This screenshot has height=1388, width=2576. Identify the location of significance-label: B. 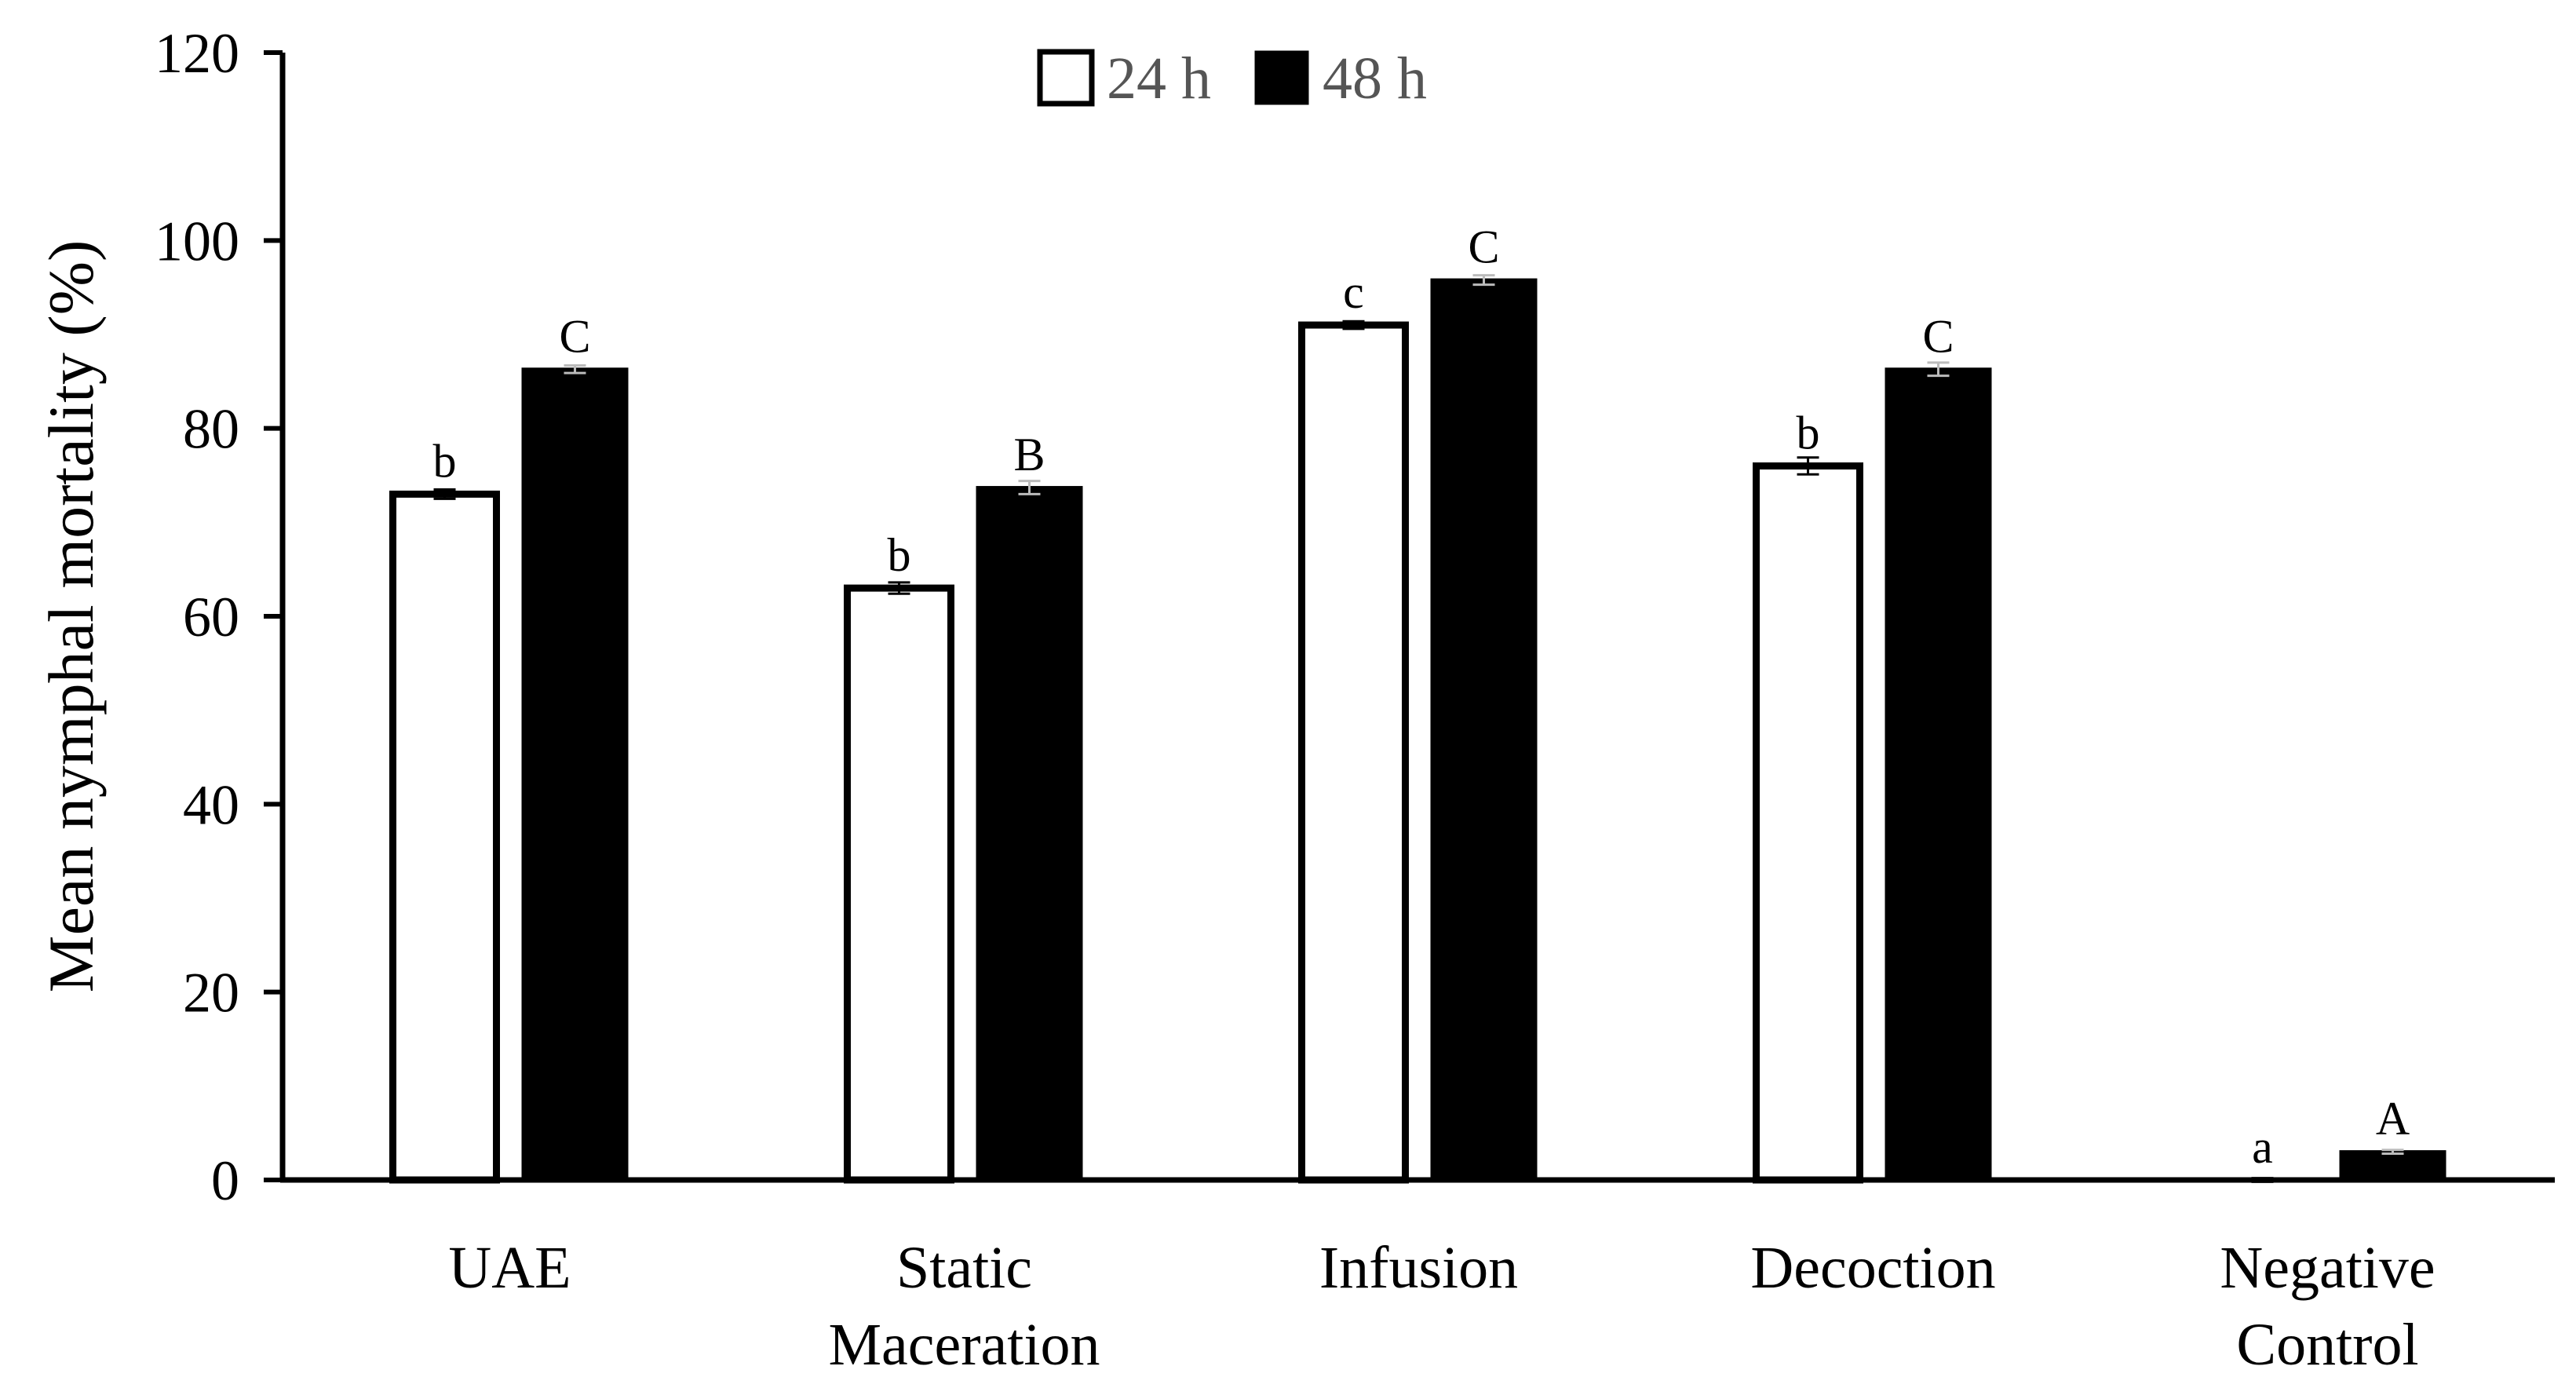
(1029, 454).